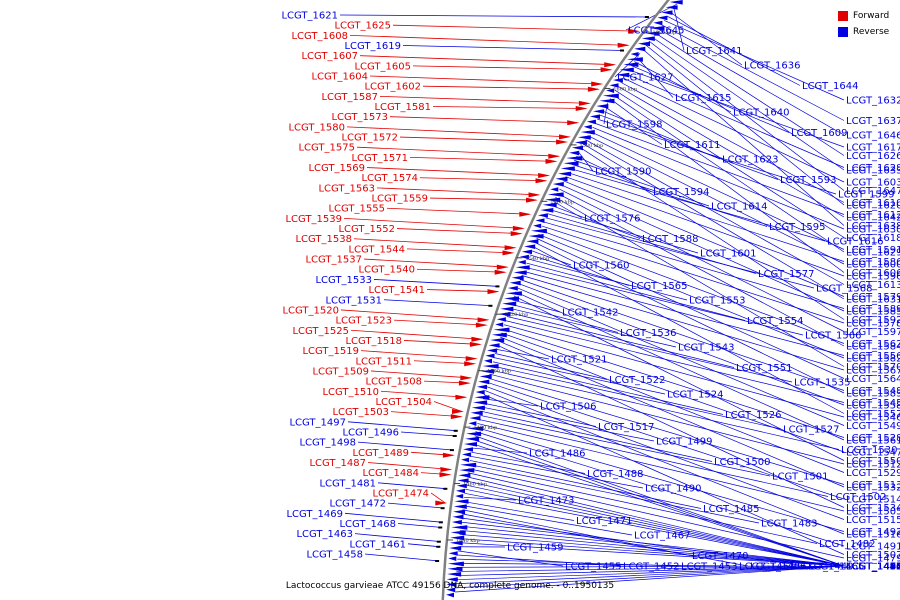 This screenshot has width=900, height=600. What do you see at coordinates (692, 145) in the screenshot?
I see `gene-label: LCGT_1611` at bounding box center [692, 145].